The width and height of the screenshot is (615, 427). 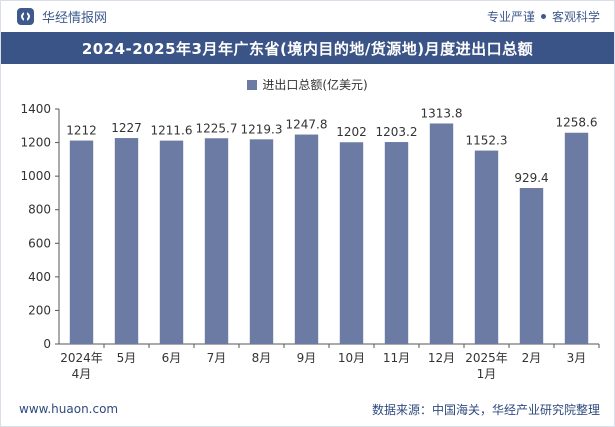 What do you see at coordinates (510, 16) in the screenshot?
I see `tagline-left: 专业严谨` at bounding box center [510, 16].